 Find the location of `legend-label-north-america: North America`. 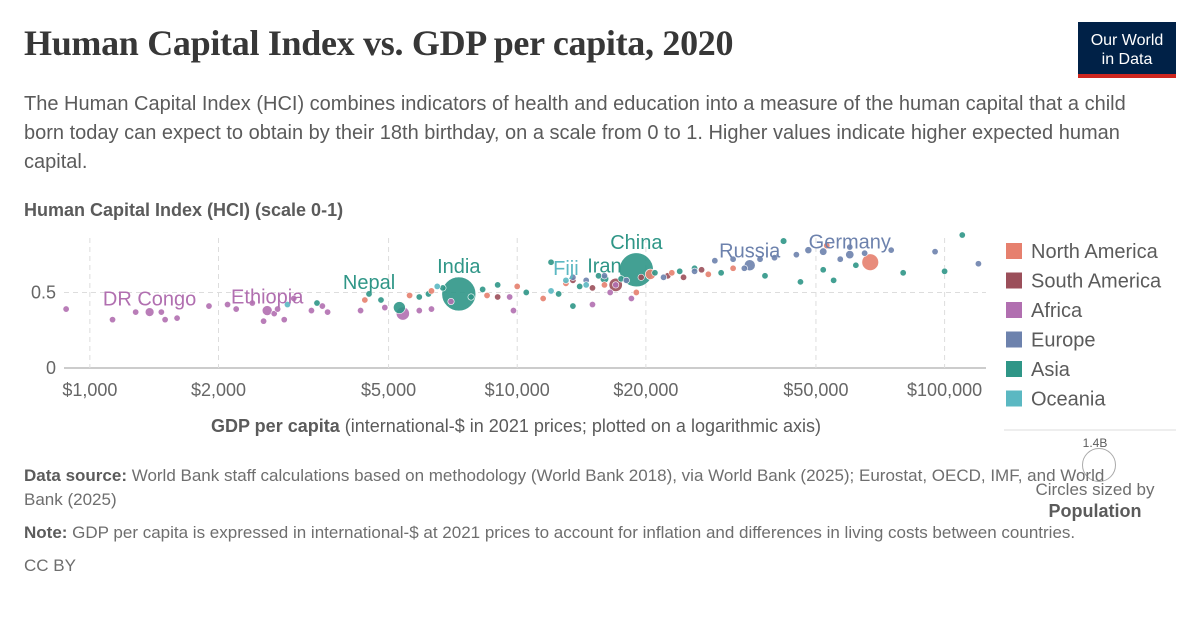

legend-label-north-america: North America is located at coordinates (1095, 252).